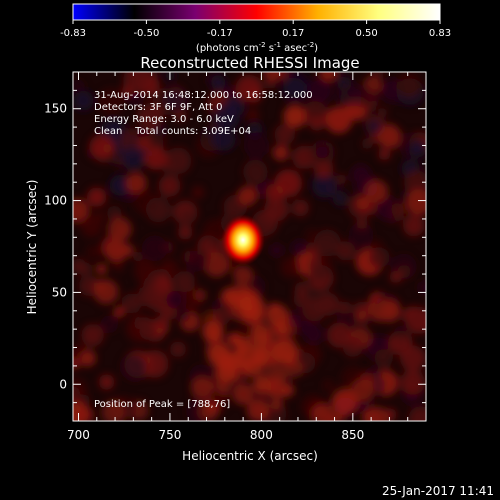  What do you see at coordinates (63, 384) in the screenshot?
I see `y-tick-label: 0` at bounding box center [63, 384].